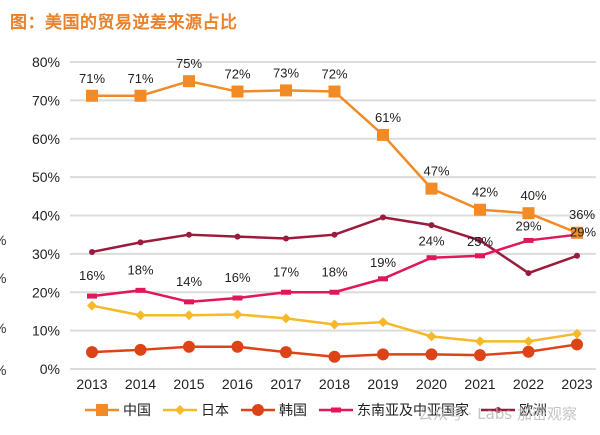 The width and height of the screenshot is (600, 435). Describe the element at coordinates (431, 241) in the screenshot. I see `data-label: 24%` at that location.